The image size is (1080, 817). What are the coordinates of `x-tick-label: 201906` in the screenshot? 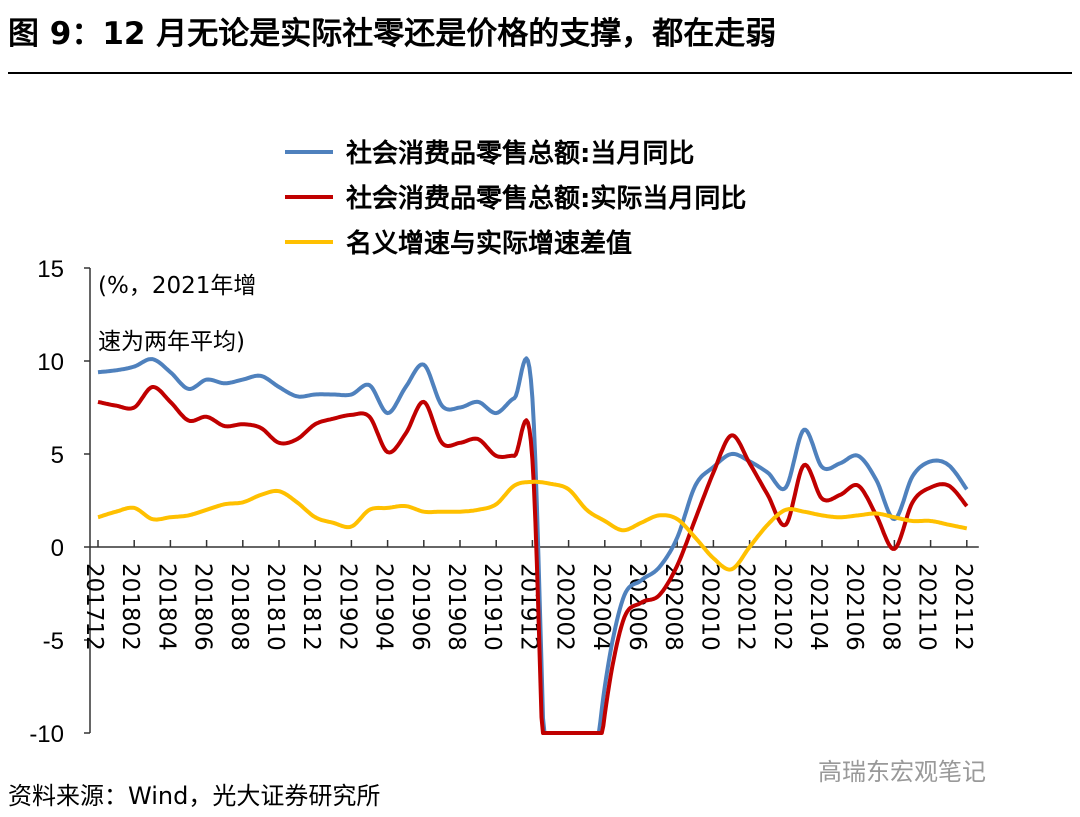 It's located at (420, 607).